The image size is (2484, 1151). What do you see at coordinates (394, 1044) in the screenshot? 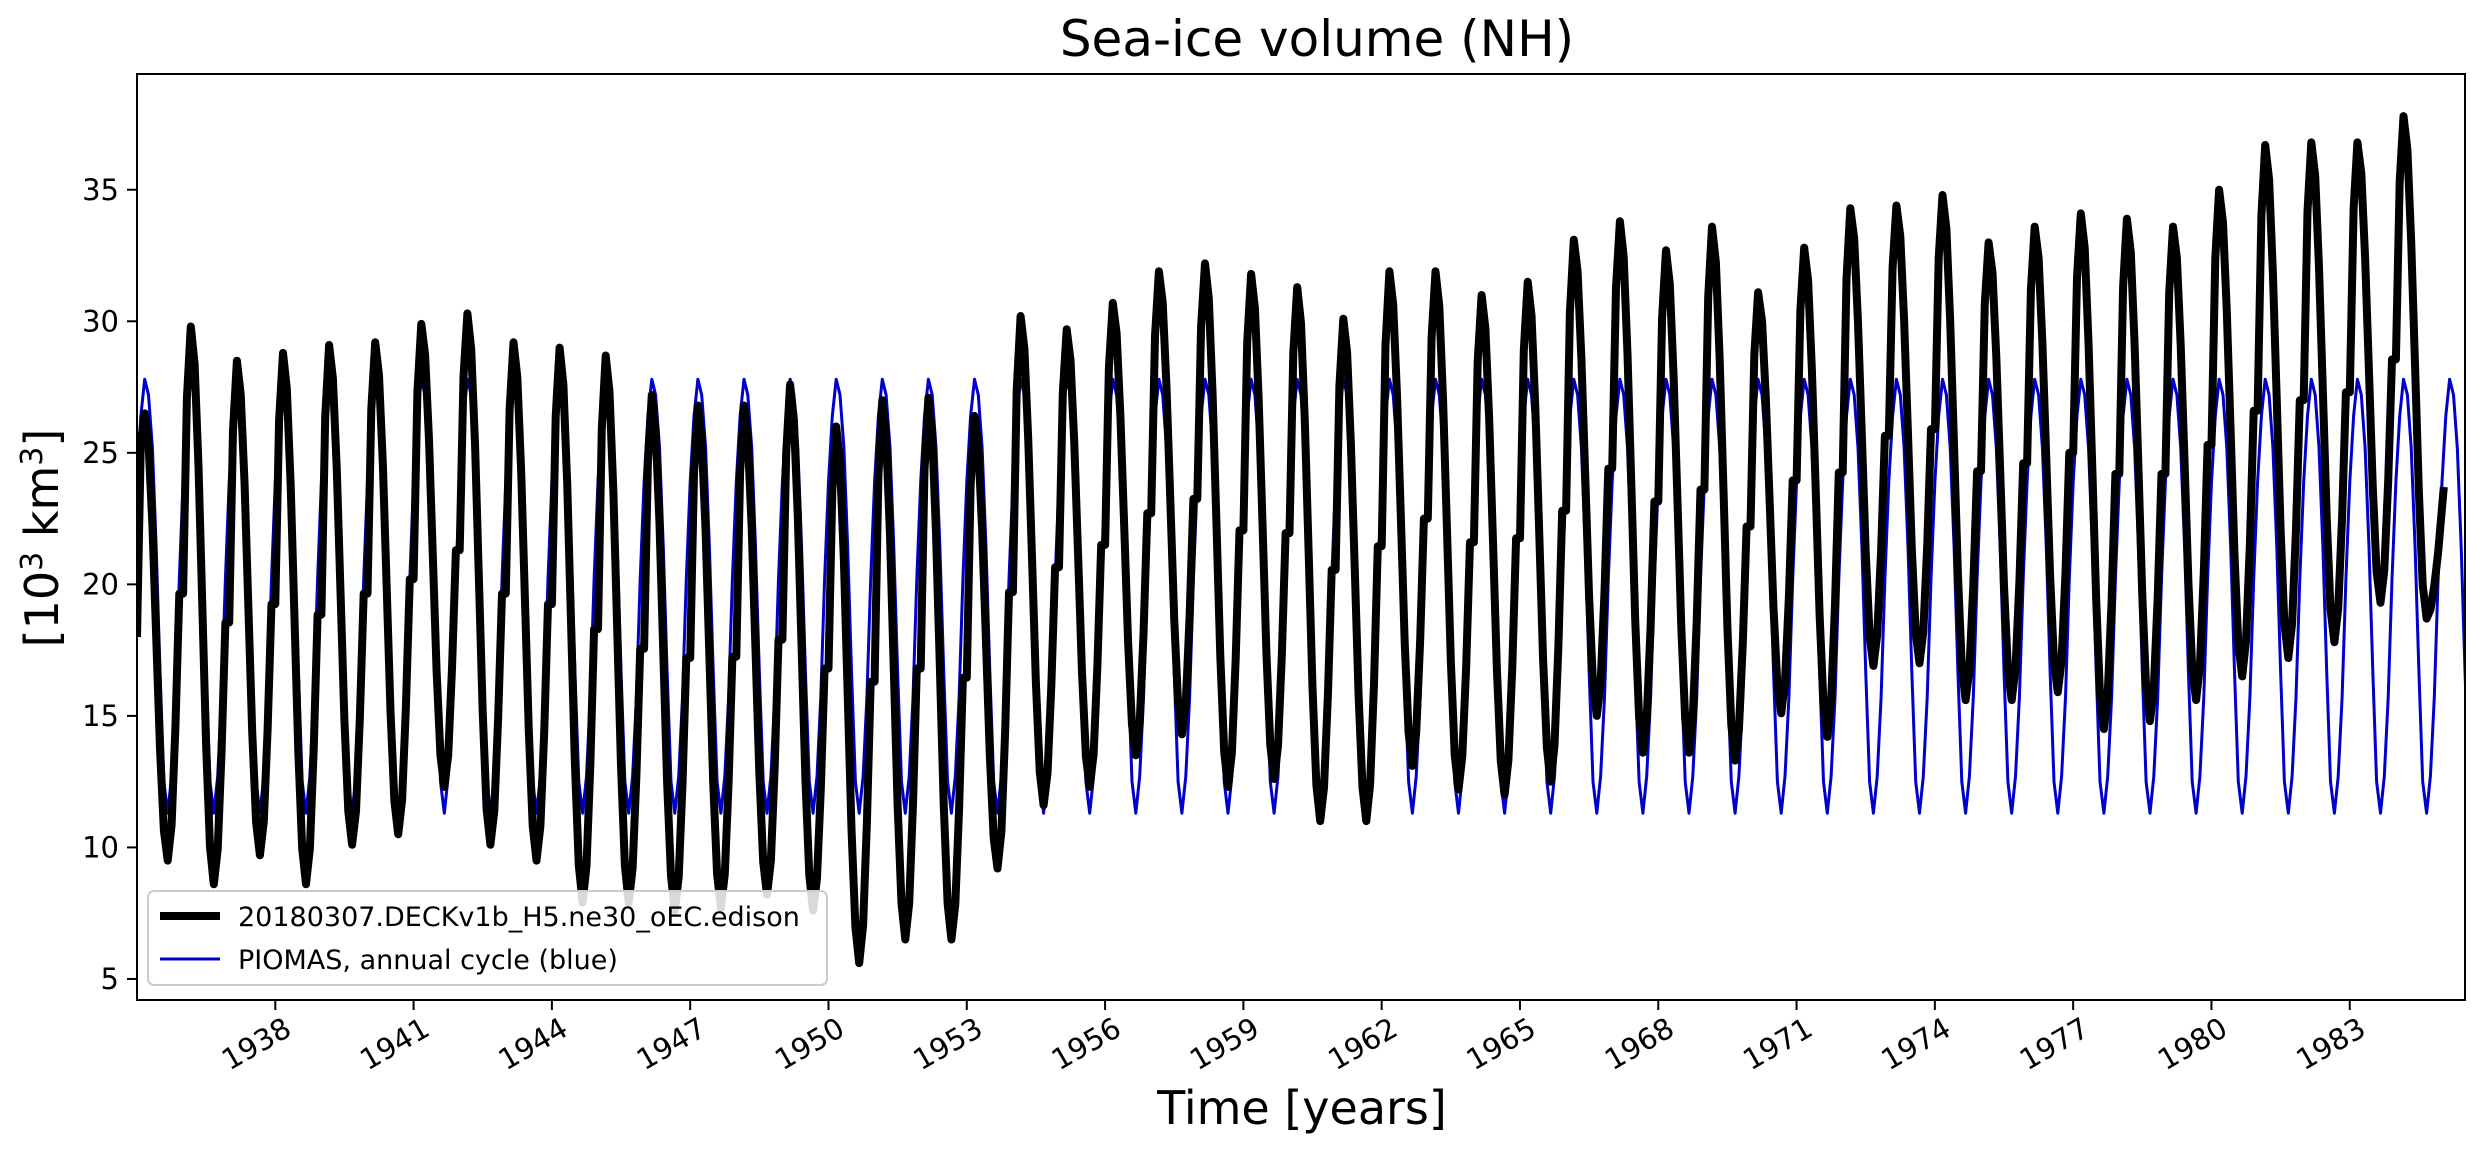
I see `x-tick-label: 1941` at bounding box center [394, 1044].